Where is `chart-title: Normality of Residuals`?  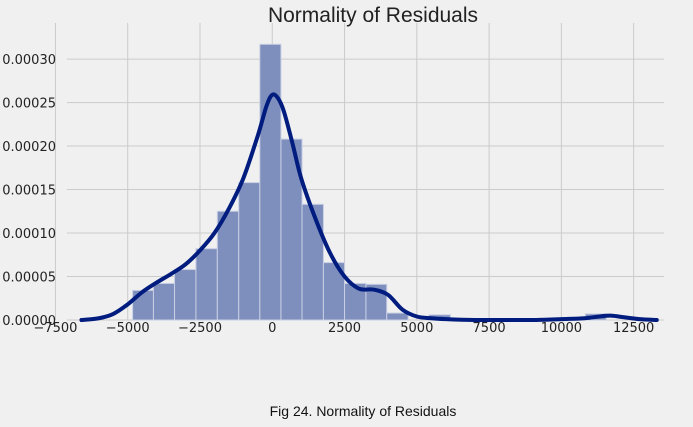
chart-title: Normality of Residuals is located at coordinates (373, 15).